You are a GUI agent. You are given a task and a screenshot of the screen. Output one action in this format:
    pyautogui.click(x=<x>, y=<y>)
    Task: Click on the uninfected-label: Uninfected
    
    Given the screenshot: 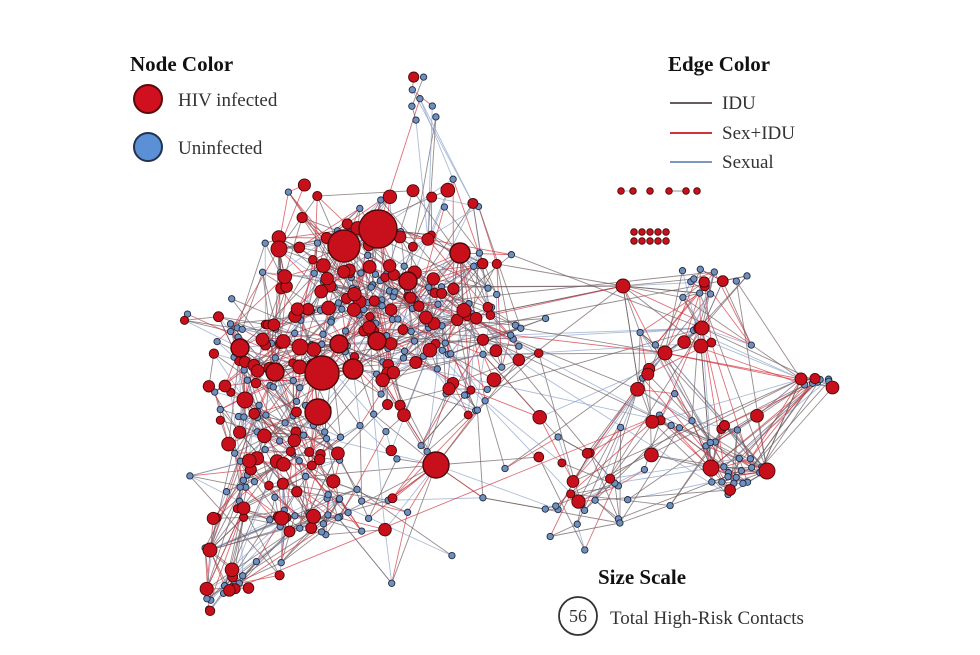 What is the action you would take?
    pyautogui.click(x=220, y=148)
    